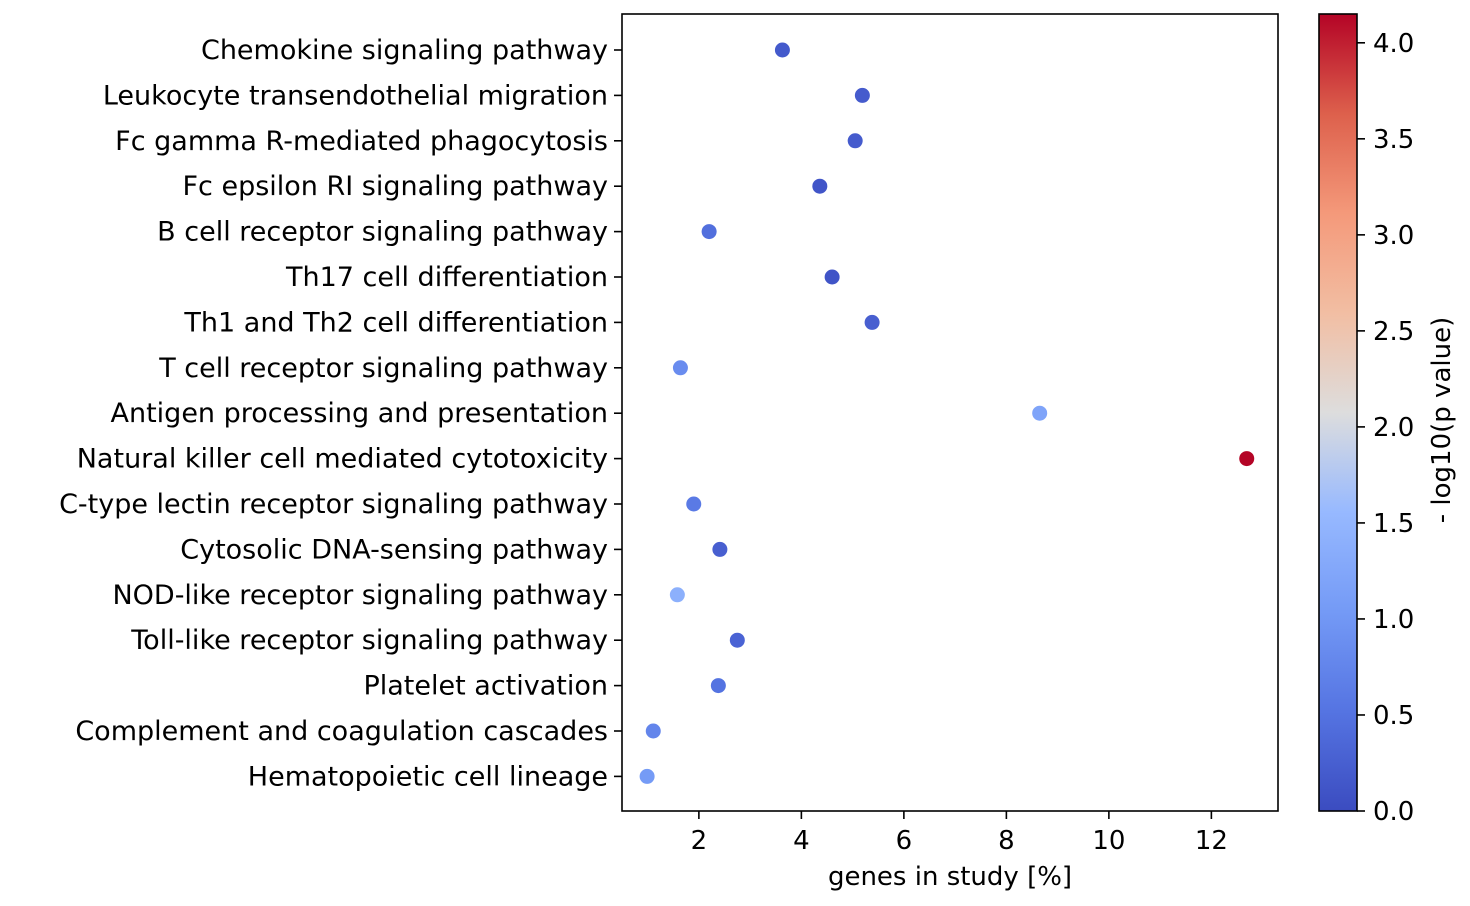 This screenshot has width=1470, height=906. Describe the element at coordinates (446, 277) in the screenshot. I see `y-tick-label: Th17 cell differentiation` at that location.